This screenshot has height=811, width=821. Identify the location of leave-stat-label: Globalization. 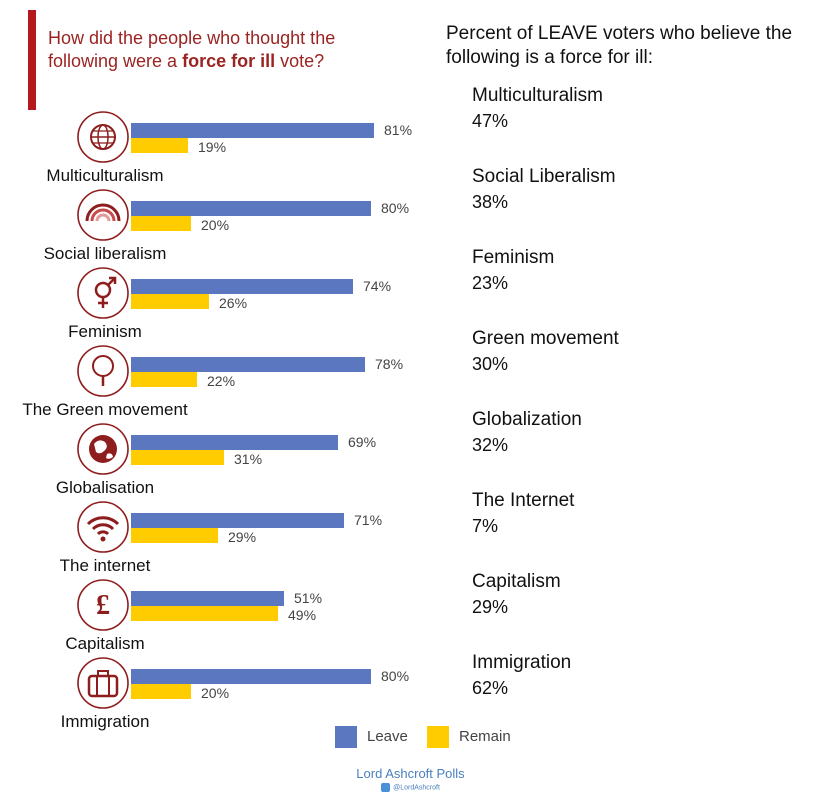
(527, 419).